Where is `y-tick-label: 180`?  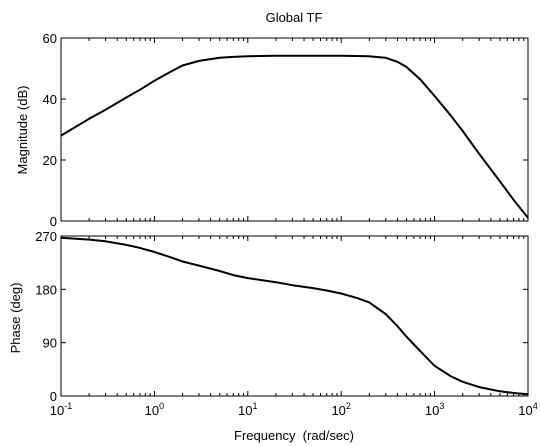
y-tick-label: 180 is located at coordinates (46, 289).